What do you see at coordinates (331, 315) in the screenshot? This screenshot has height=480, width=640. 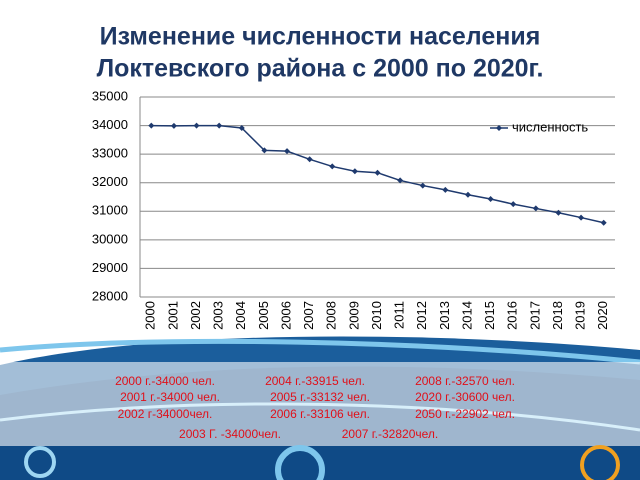 I see `x-tick-label: 2008` at bounding box center [331, 315].